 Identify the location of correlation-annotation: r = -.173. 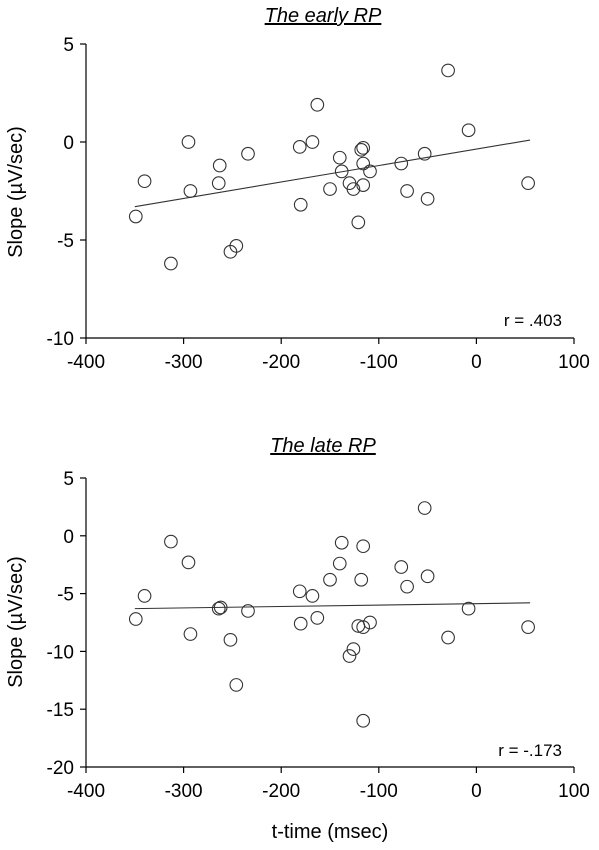
(530, 750).